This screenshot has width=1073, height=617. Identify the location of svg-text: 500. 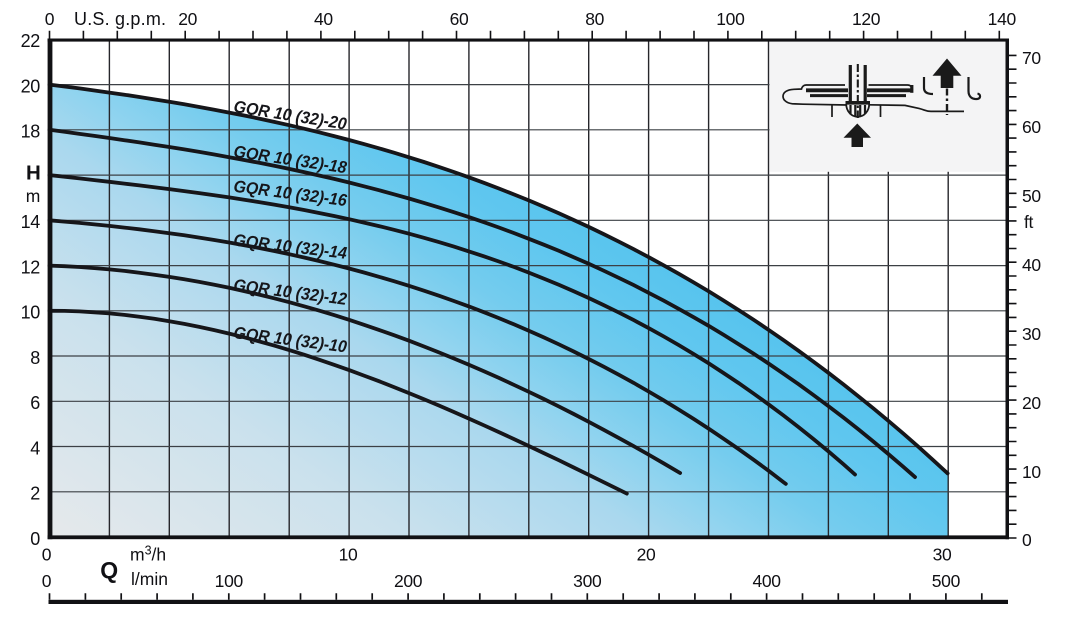
(946, 581).